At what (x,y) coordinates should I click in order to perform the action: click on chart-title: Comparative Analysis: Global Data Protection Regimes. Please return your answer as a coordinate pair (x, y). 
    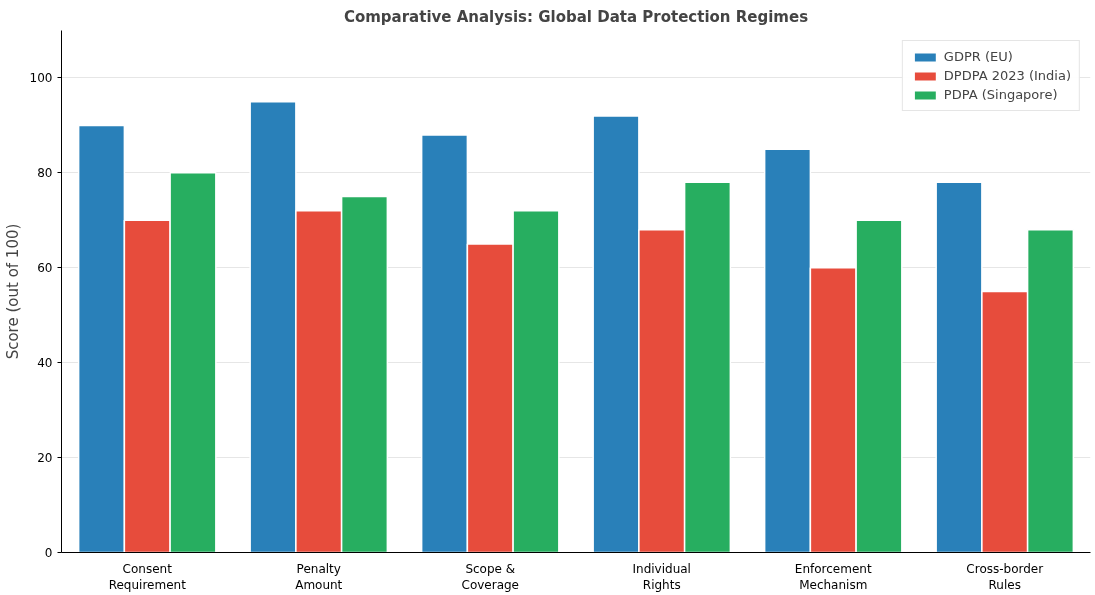
    Looking at the image, I should click on (576, 16).